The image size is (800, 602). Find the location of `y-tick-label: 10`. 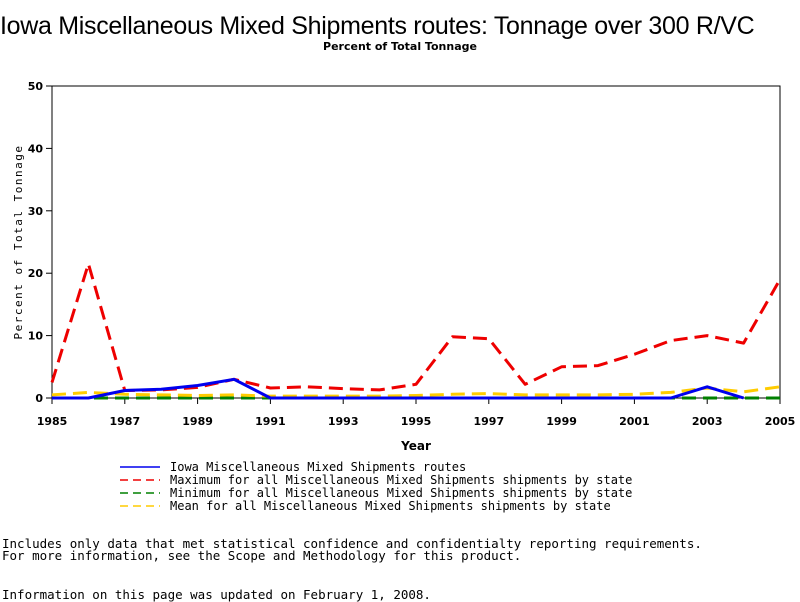

y-tick-label: 10 is located at coordinates (36, 336).